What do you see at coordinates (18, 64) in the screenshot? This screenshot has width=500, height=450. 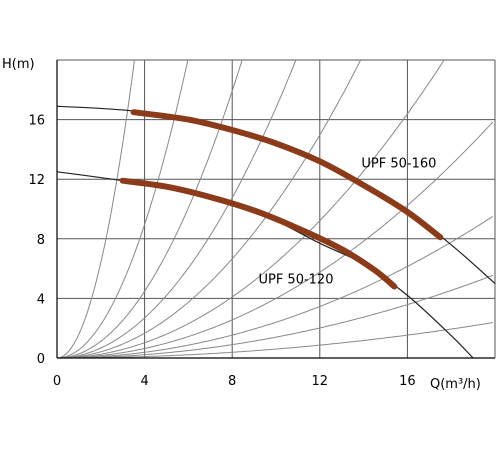 I see `y-axis-label: H(m)` at bounding box center [18, 64].